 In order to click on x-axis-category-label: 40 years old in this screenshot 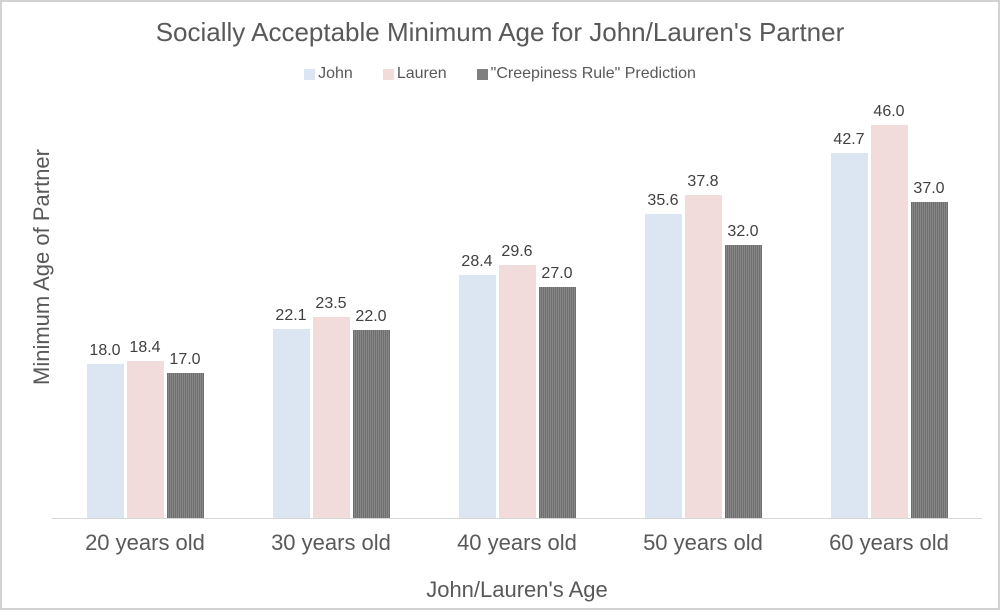, I will do `click(517, 542)`.